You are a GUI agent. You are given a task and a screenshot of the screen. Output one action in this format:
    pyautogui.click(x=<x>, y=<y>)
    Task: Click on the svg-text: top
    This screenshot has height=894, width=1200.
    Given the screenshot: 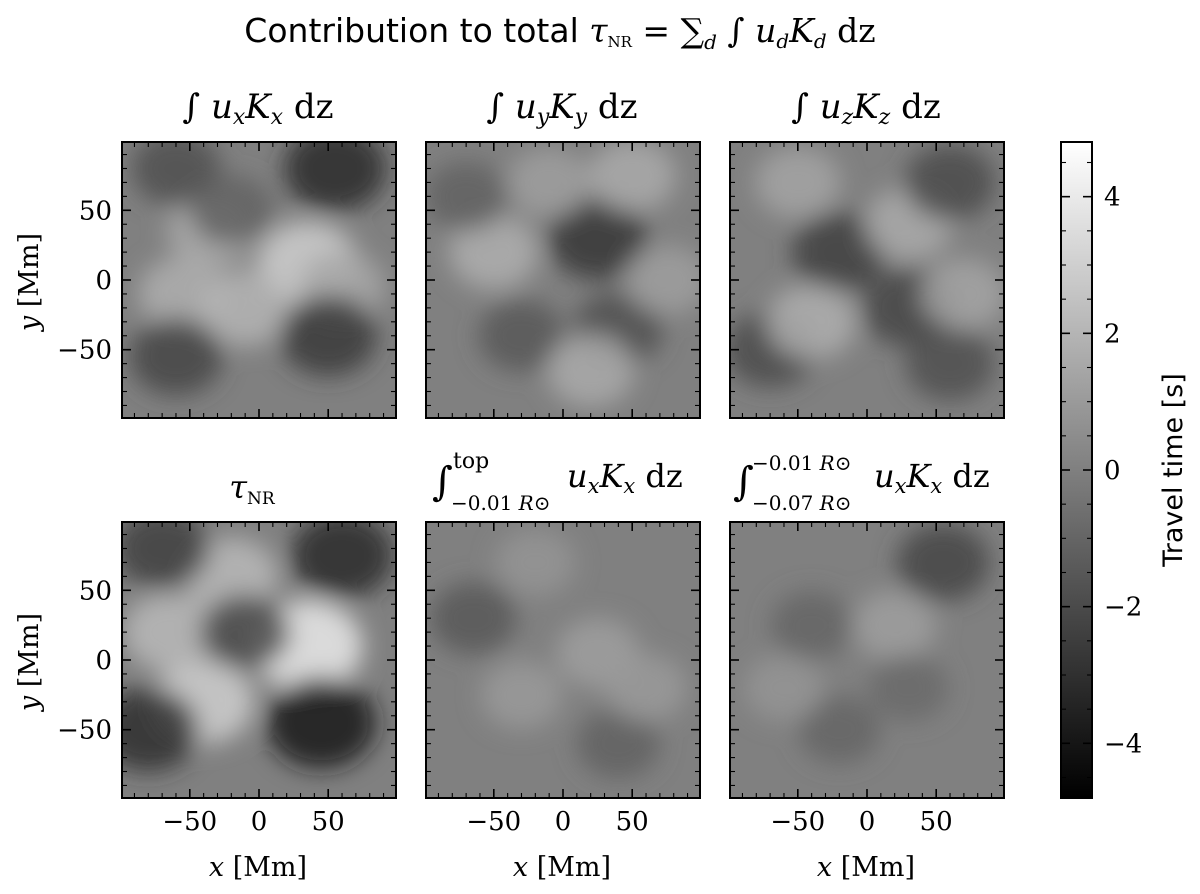 What is the action you would take?
    pyautogui.click(x=471, y=461)
    